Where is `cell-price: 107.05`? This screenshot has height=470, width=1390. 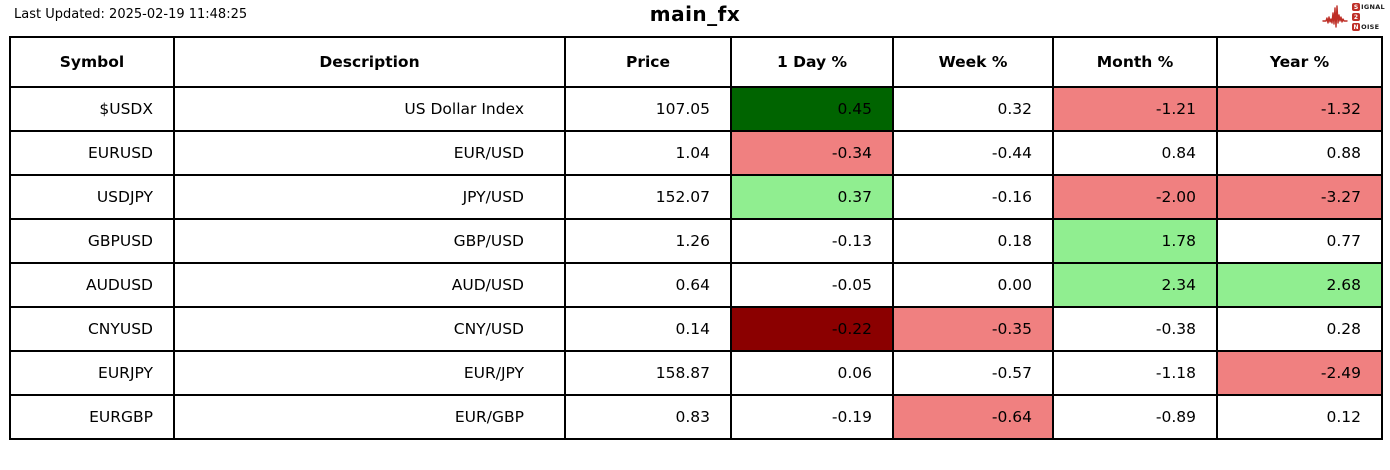
cell-price: 107.05 is located at coordinates (648, 109).